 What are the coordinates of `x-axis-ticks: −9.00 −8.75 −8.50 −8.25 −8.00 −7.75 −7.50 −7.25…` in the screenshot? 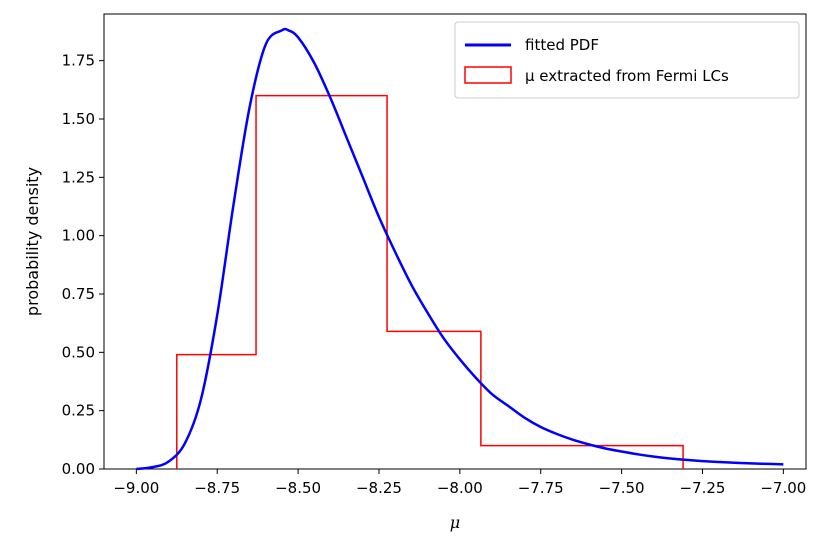 It's located at (459, 483).